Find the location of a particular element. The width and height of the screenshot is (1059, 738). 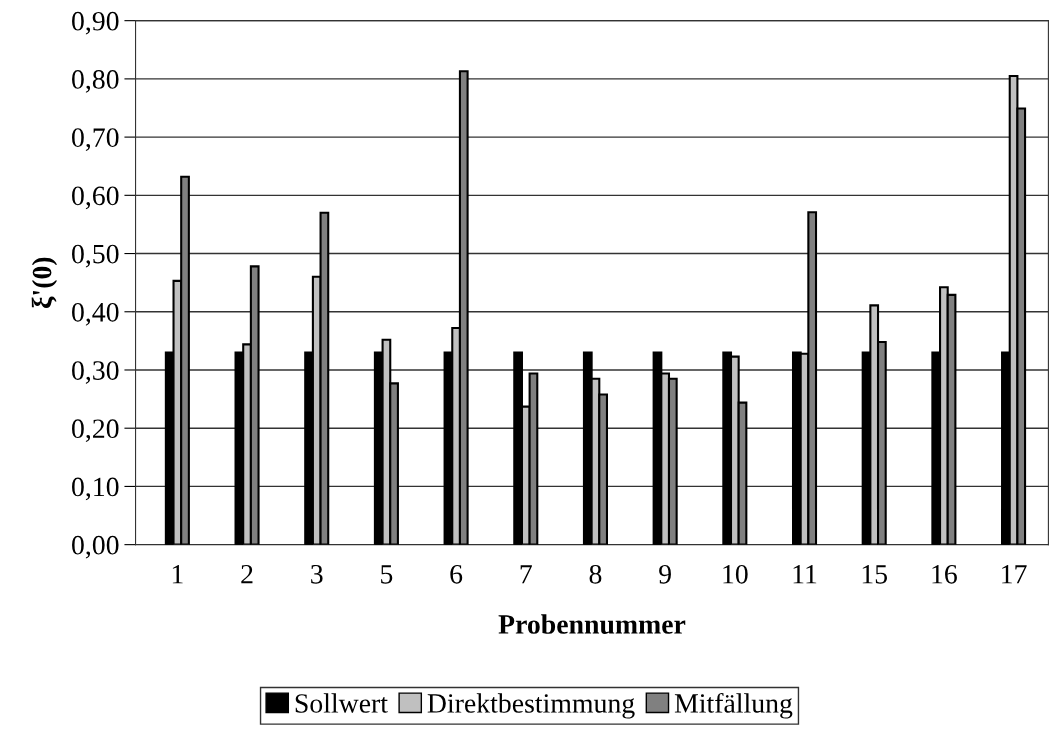

y-tick-label: 0,60 is located at coordinates (95, 198).